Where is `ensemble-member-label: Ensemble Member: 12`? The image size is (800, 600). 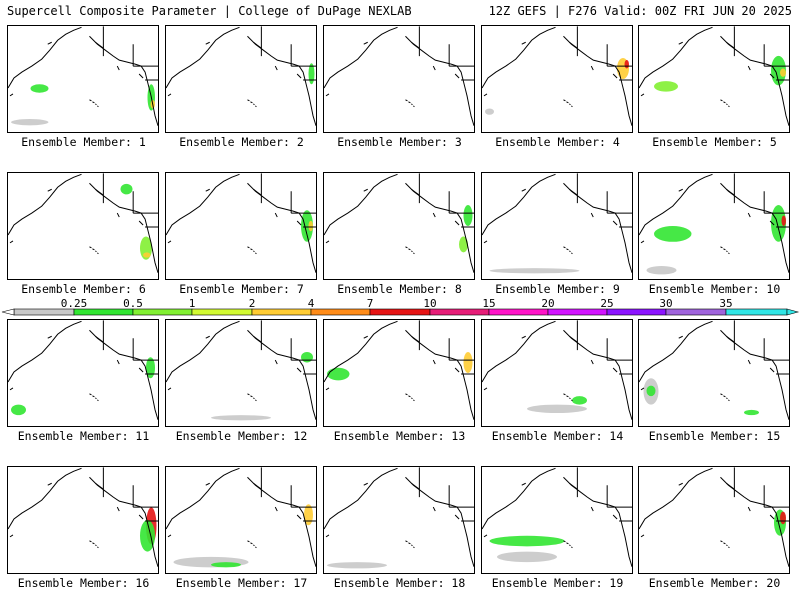
ensemble-member-label: Ensemble Member: 12 is located at coordinates (241, 436).